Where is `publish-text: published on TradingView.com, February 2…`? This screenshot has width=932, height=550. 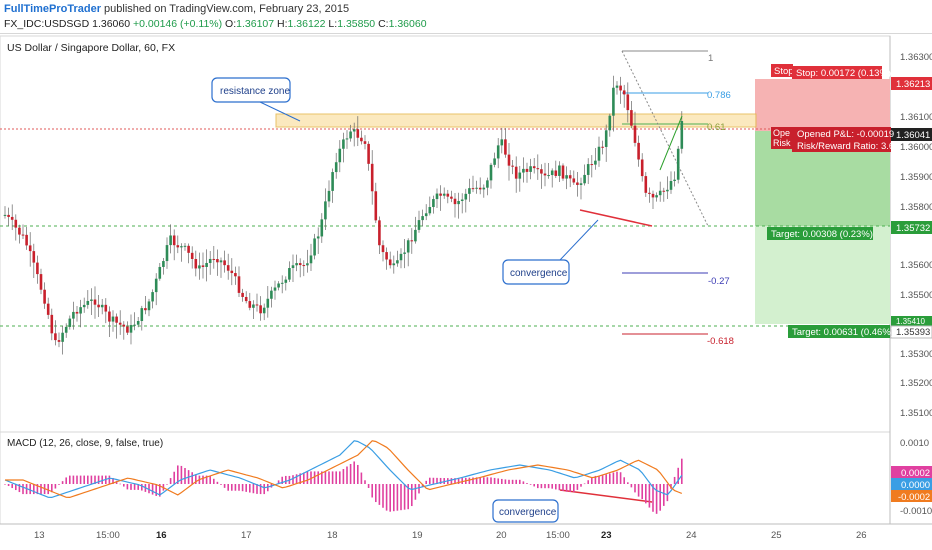 publish-text: published on TradingView.com, February 2… is located at coordinates (225, 9).